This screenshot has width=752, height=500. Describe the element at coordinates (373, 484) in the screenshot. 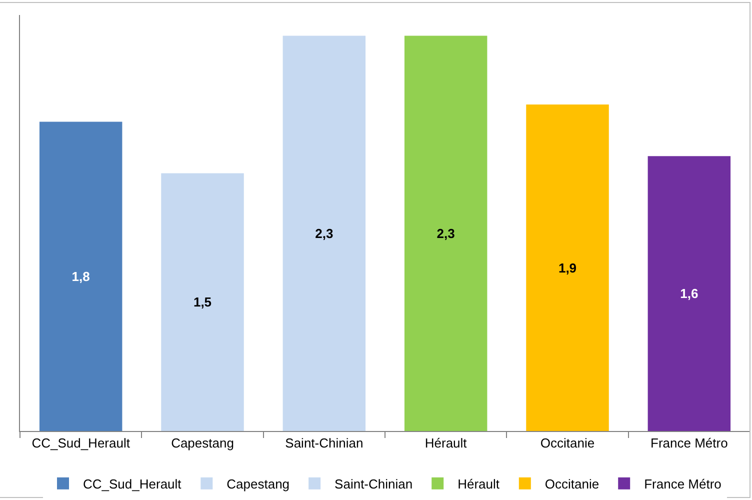

I see `legend-label: Saint-Chinian` at that location.